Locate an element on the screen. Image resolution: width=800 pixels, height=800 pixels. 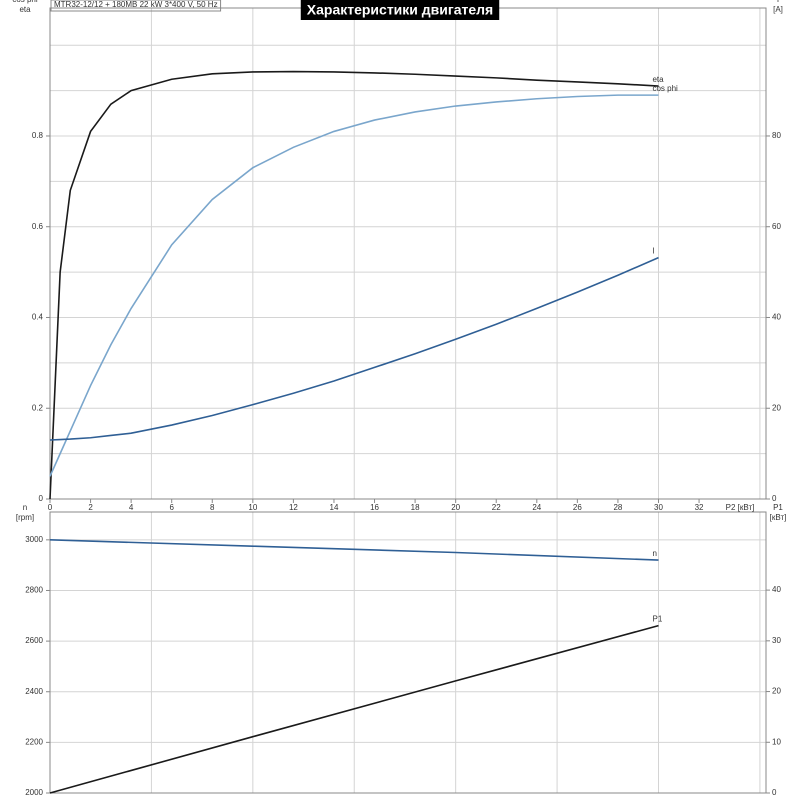
series-label: n is located at coordinates (654, 553).